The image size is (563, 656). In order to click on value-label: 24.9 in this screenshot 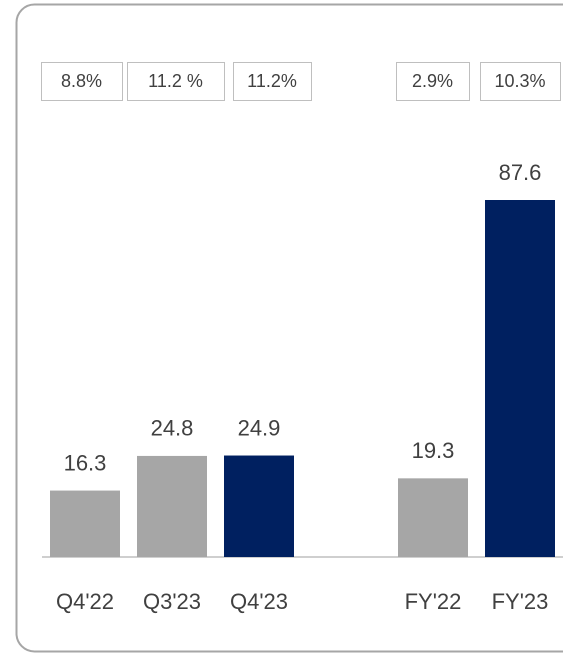, I will do `click(259, 427)`.